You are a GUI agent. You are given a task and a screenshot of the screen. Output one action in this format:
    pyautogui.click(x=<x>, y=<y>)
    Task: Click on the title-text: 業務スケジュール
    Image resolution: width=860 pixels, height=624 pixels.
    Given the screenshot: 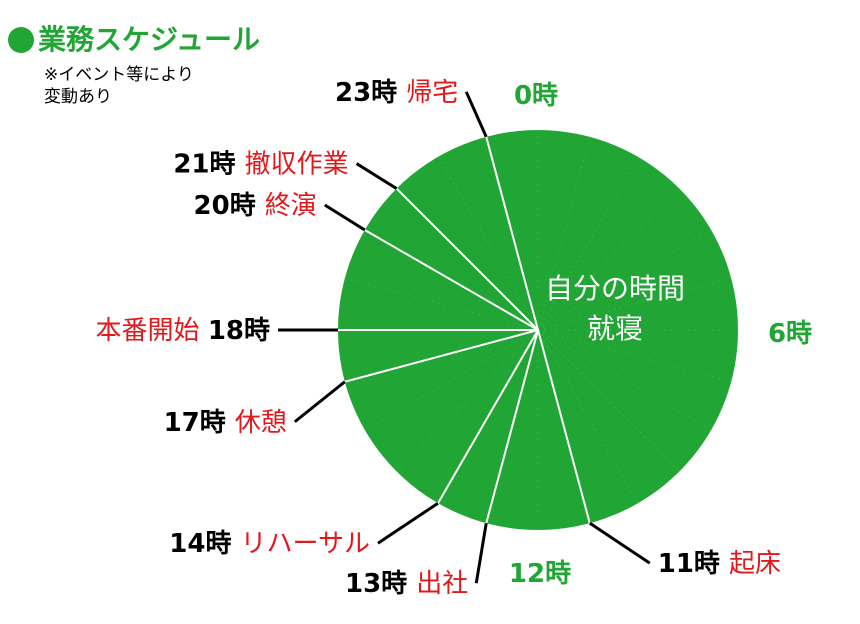 What is the action you would take?
    pyautogui.click(x=149, y=39)
    